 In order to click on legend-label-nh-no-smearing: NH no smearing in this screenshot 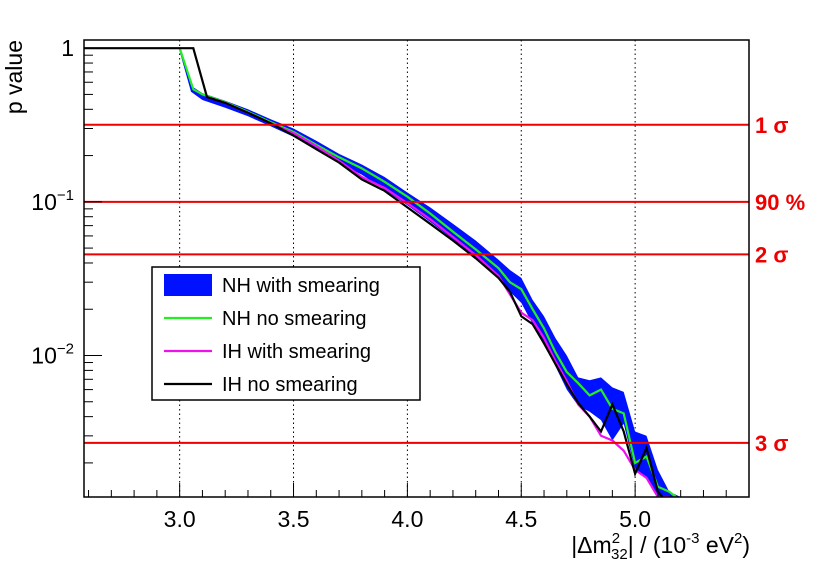, I will do `click(294, 319)`.